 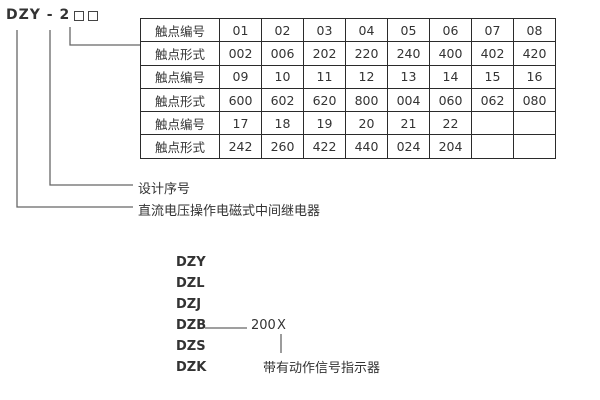 What do you see at coordinates (408, 123) in the screenshot?
I see `table-cell: 21` at bounding box center [408, 123].